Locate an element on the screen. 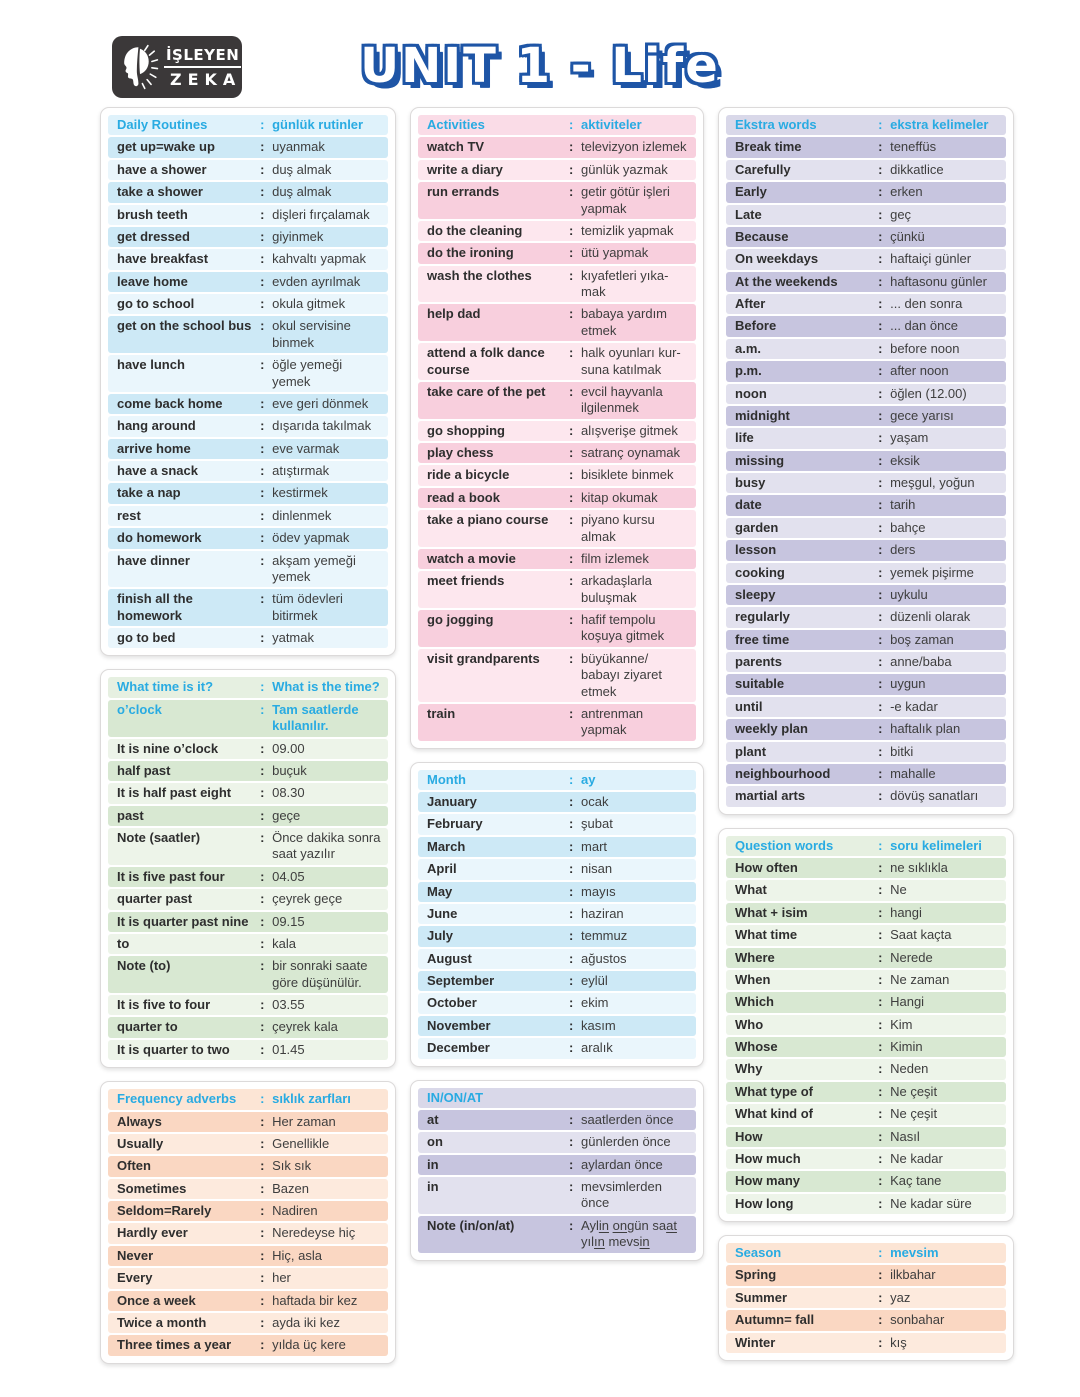 Image resolution: width=1080 pixels, height=1397 pixels. vocab-row: come back home: eve geri dönmek is located at coordinates (248, 404).